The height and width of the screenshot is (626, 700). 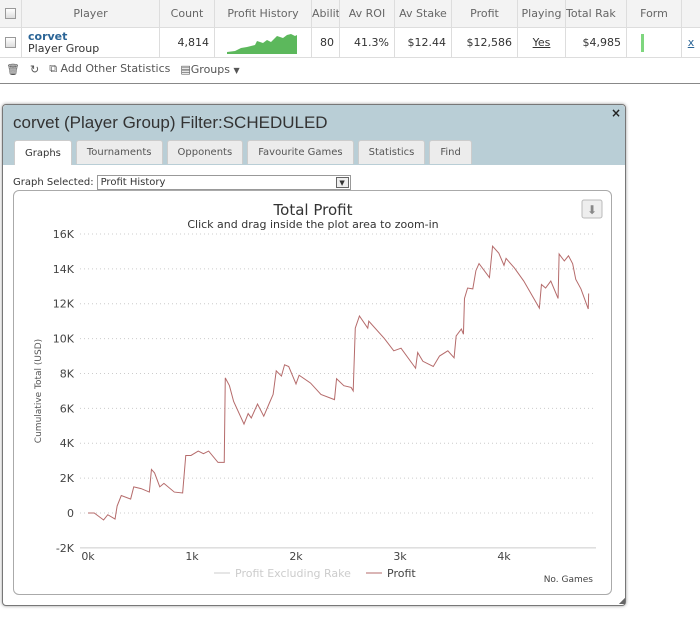 I want to click on tab-graphs: Graphs, so click(x=43, y=152).